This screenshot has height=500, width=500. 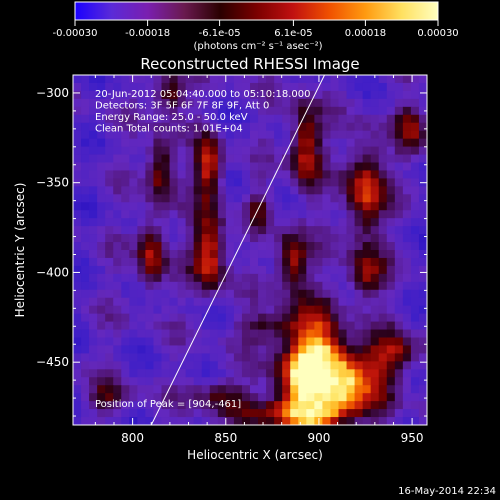 What do you see at coordinates (447, 491) in the screenshot?
I see `footer-timestamp: 16-May-2014 22:34` at bounding box center [447, 491].